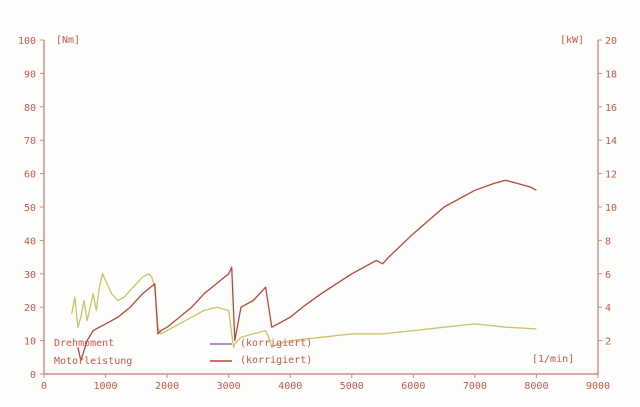 This screenshot has width=640, height=407. I want to click on y-right-tick-label: 2, so click(608, 342).